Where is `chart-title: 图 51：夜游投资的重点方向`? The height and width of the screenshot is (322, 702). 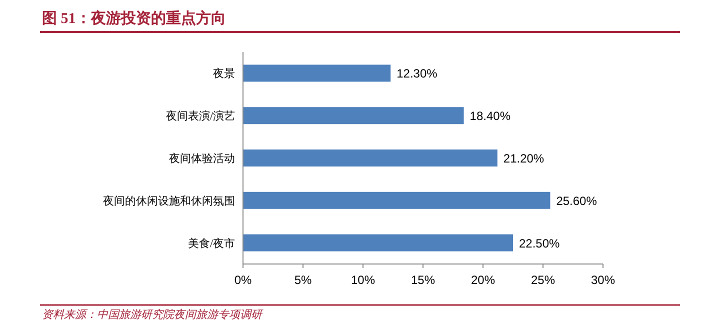
chart-title: 图 51：夜游投资的重点方向 is located at coordinates (134, 18).